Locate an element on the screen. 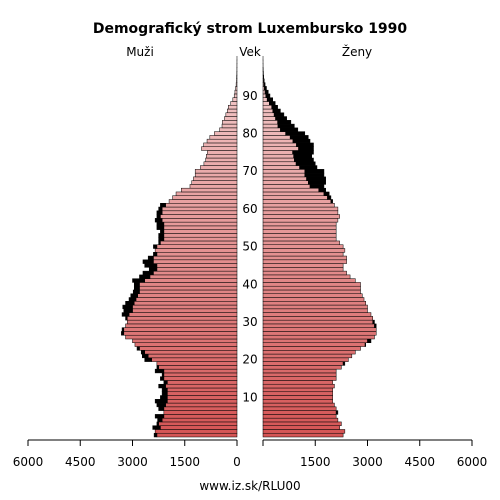 This screenshot has height=500, width=500. female-label: Ženy is located at coordinates (357, 51).